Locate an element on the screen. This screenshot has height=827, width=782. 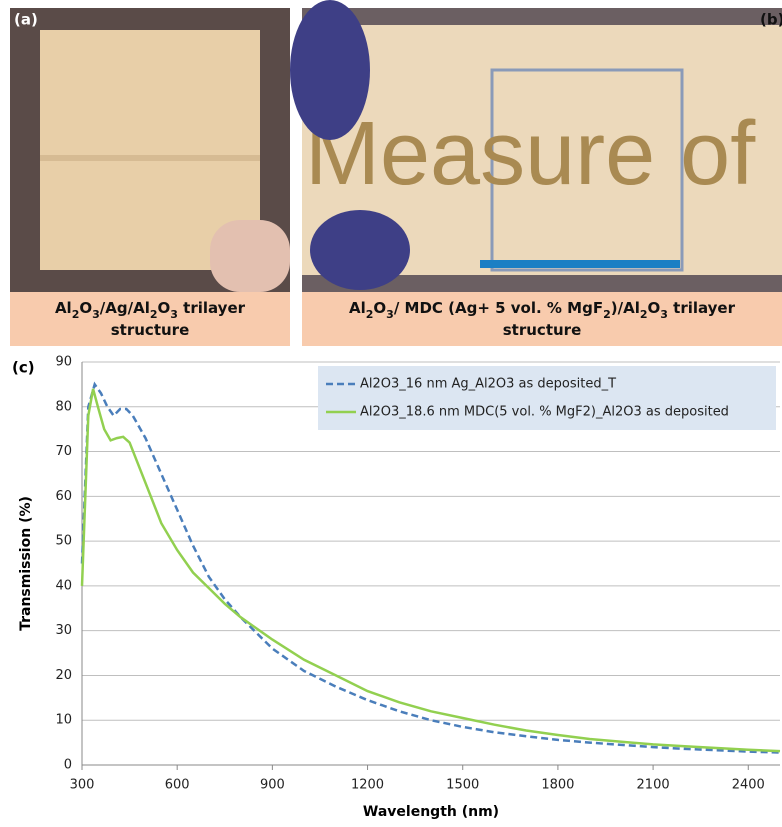
caption-text: /Ag/Al is located at coordinates (125, 308).